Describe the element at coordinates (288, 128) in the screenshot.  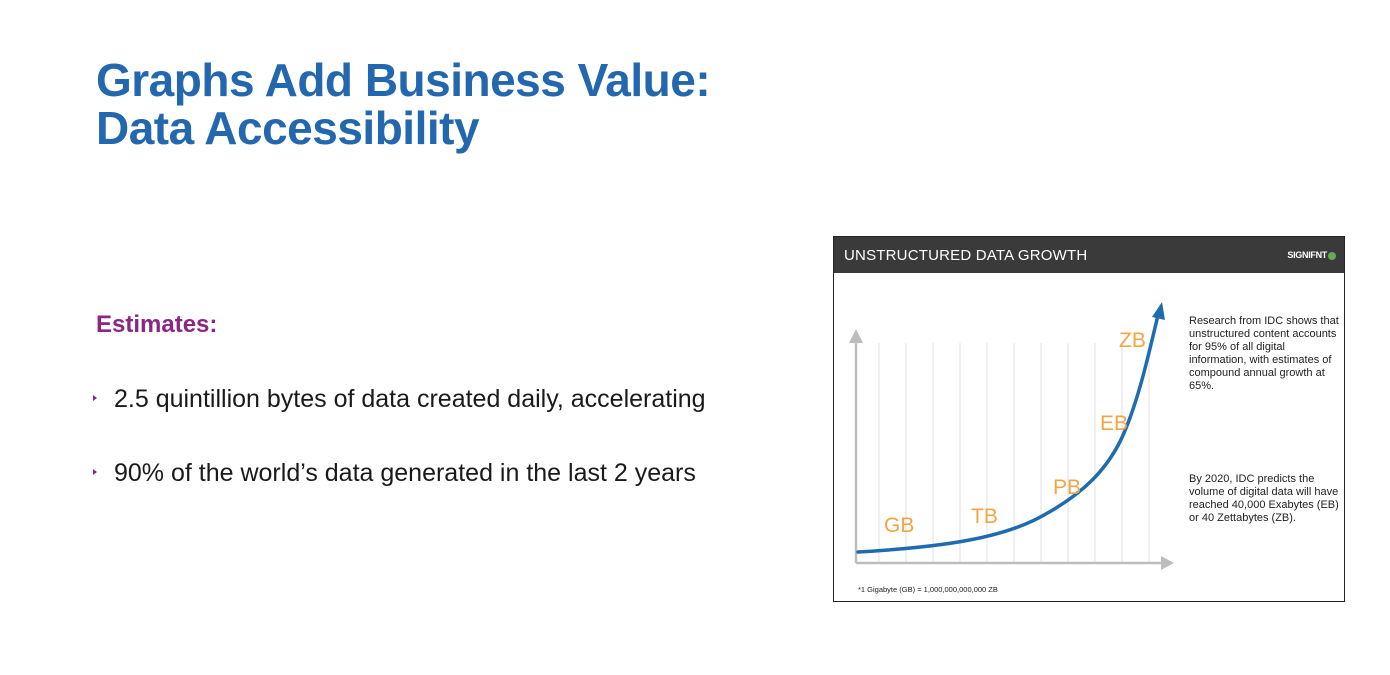
I see `slide-title-line-2: Data Accessibility` at that location.